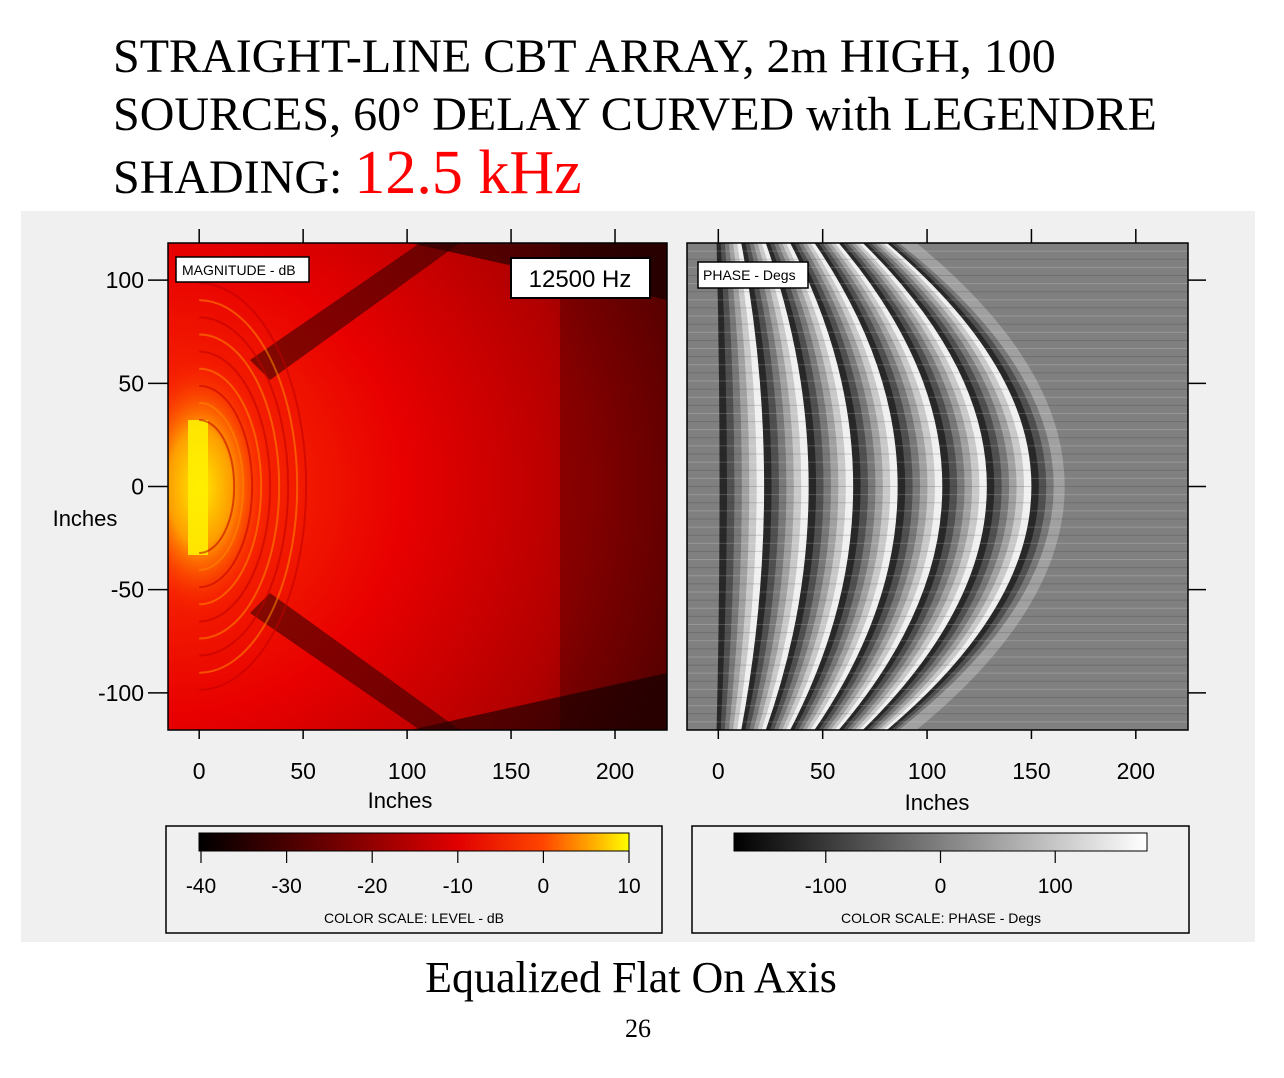  Describe the element at coordinates (131, 383) in the screenshot. I see `magnitude-ytick-label: 50` at that location.